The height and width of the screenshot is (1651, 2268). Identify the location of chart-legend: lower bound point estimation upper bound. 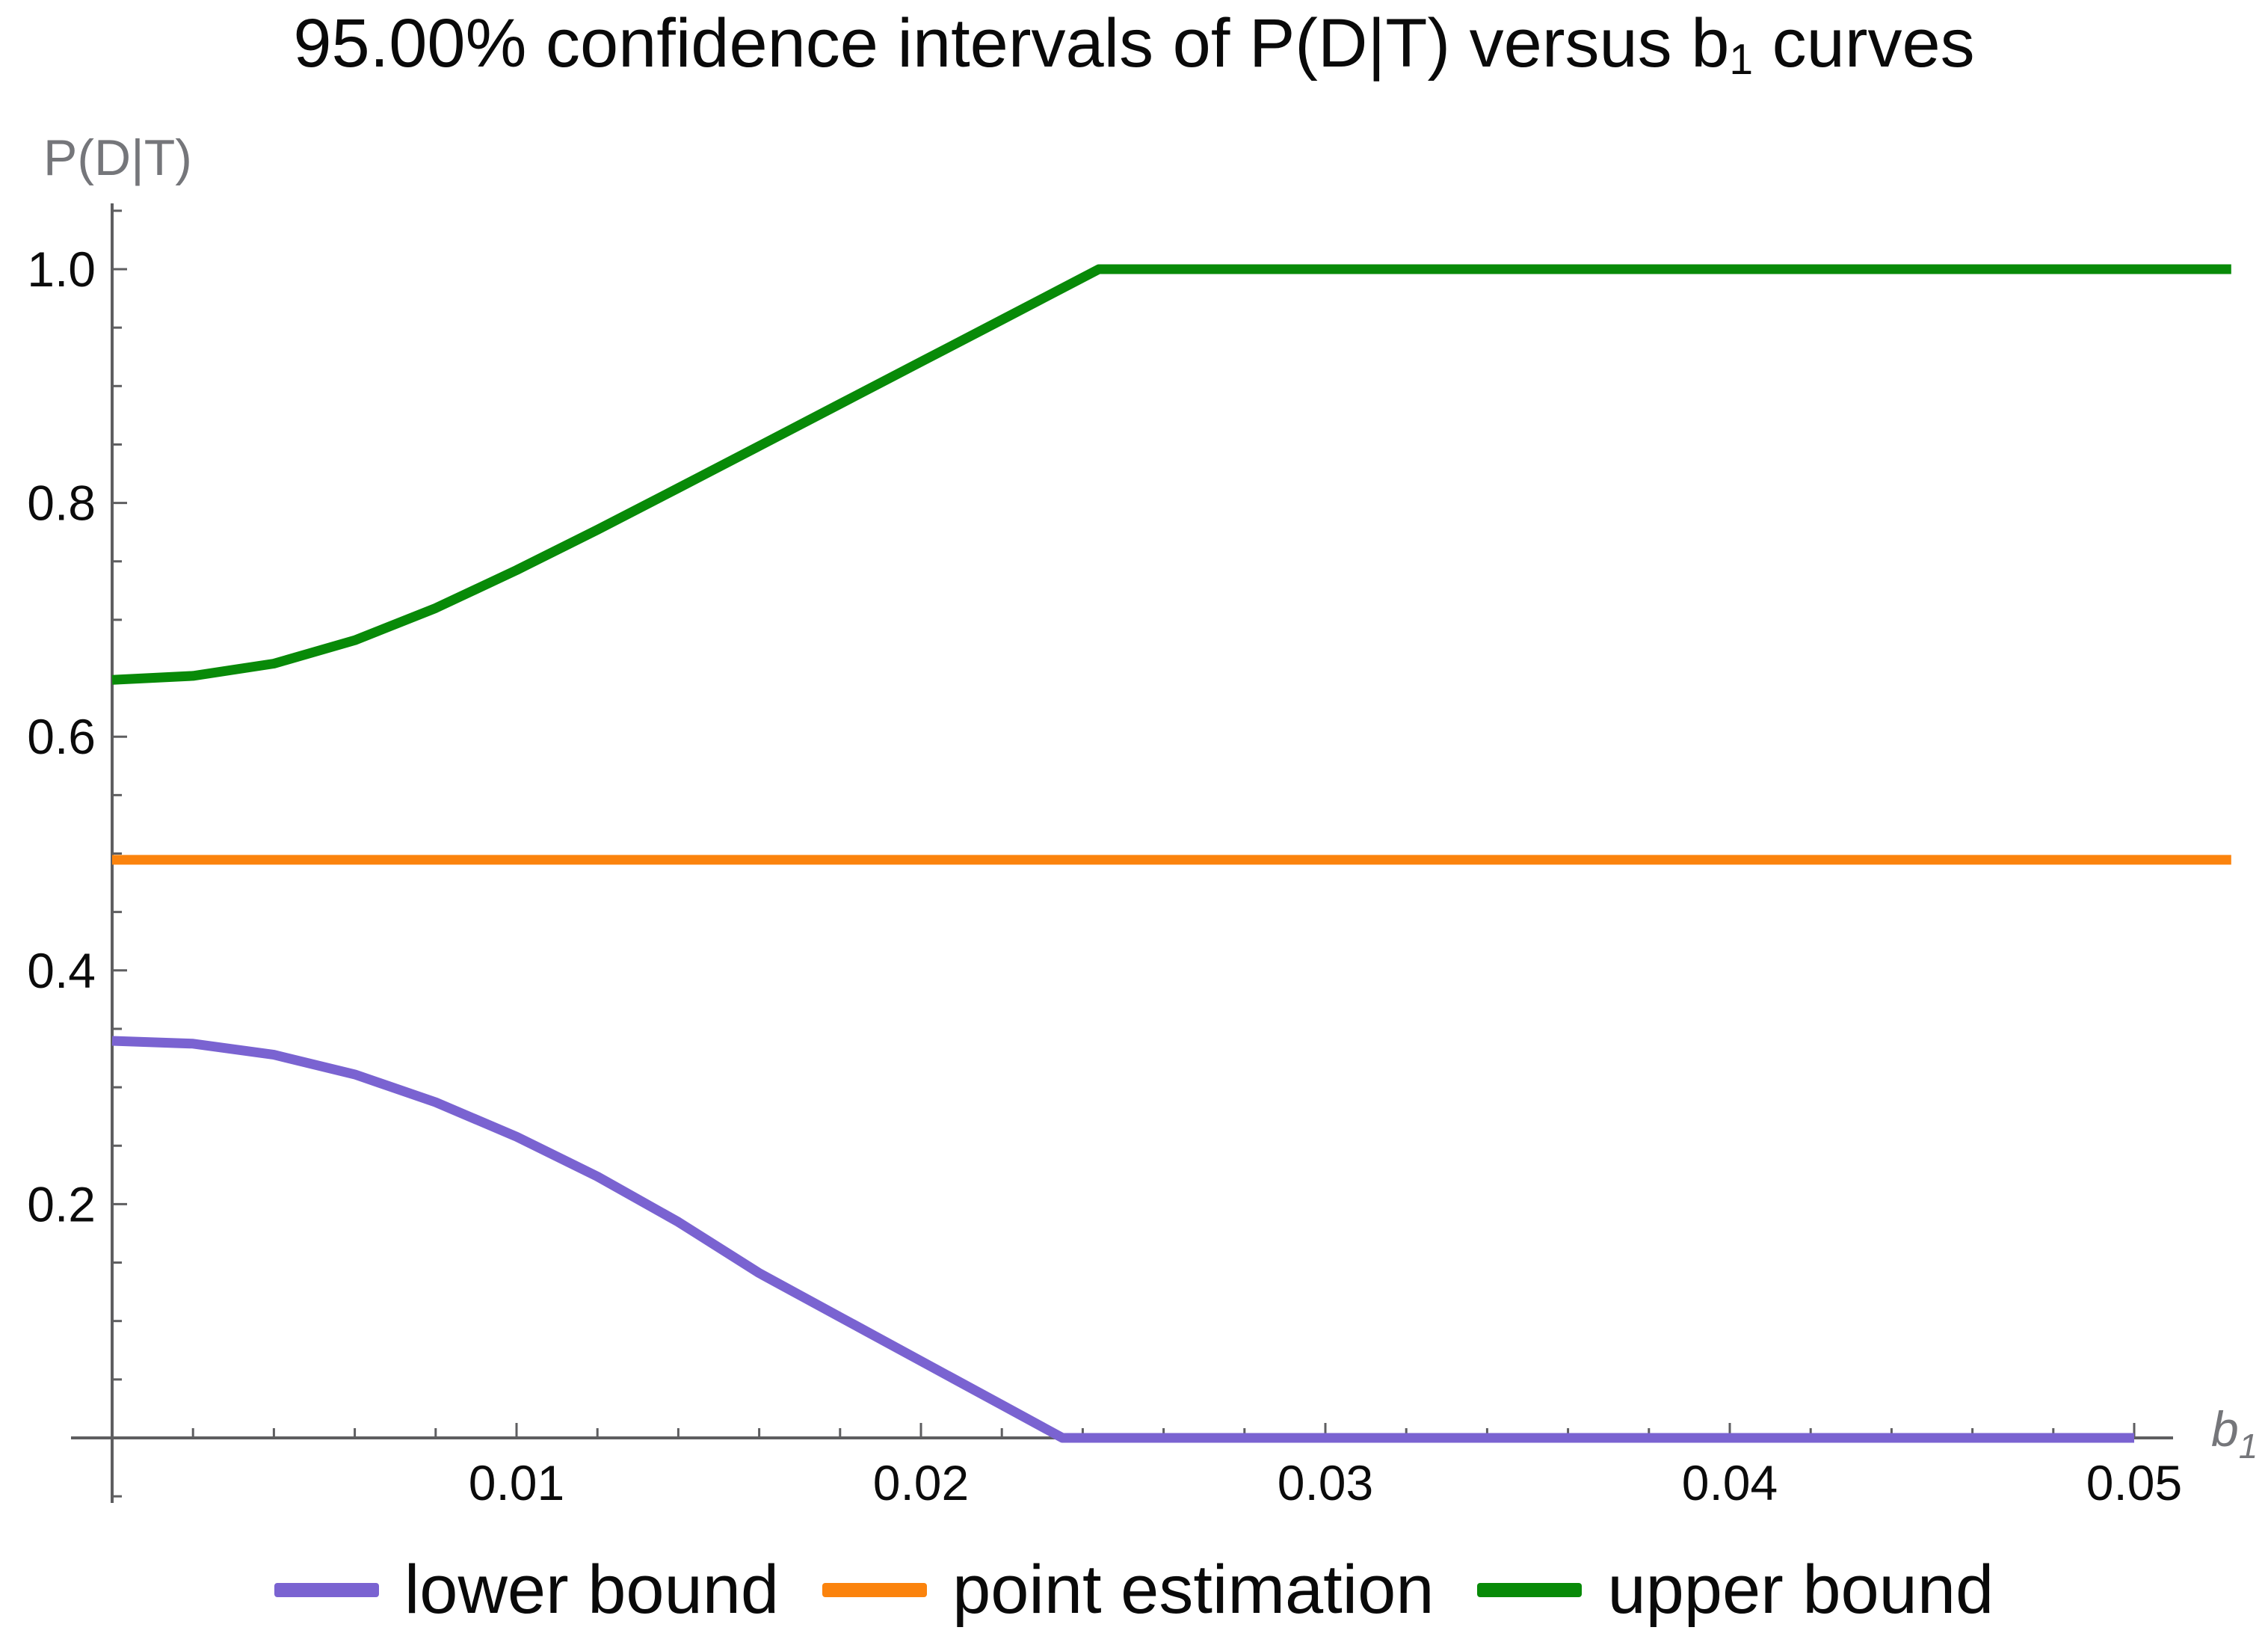
(1134, 1589).